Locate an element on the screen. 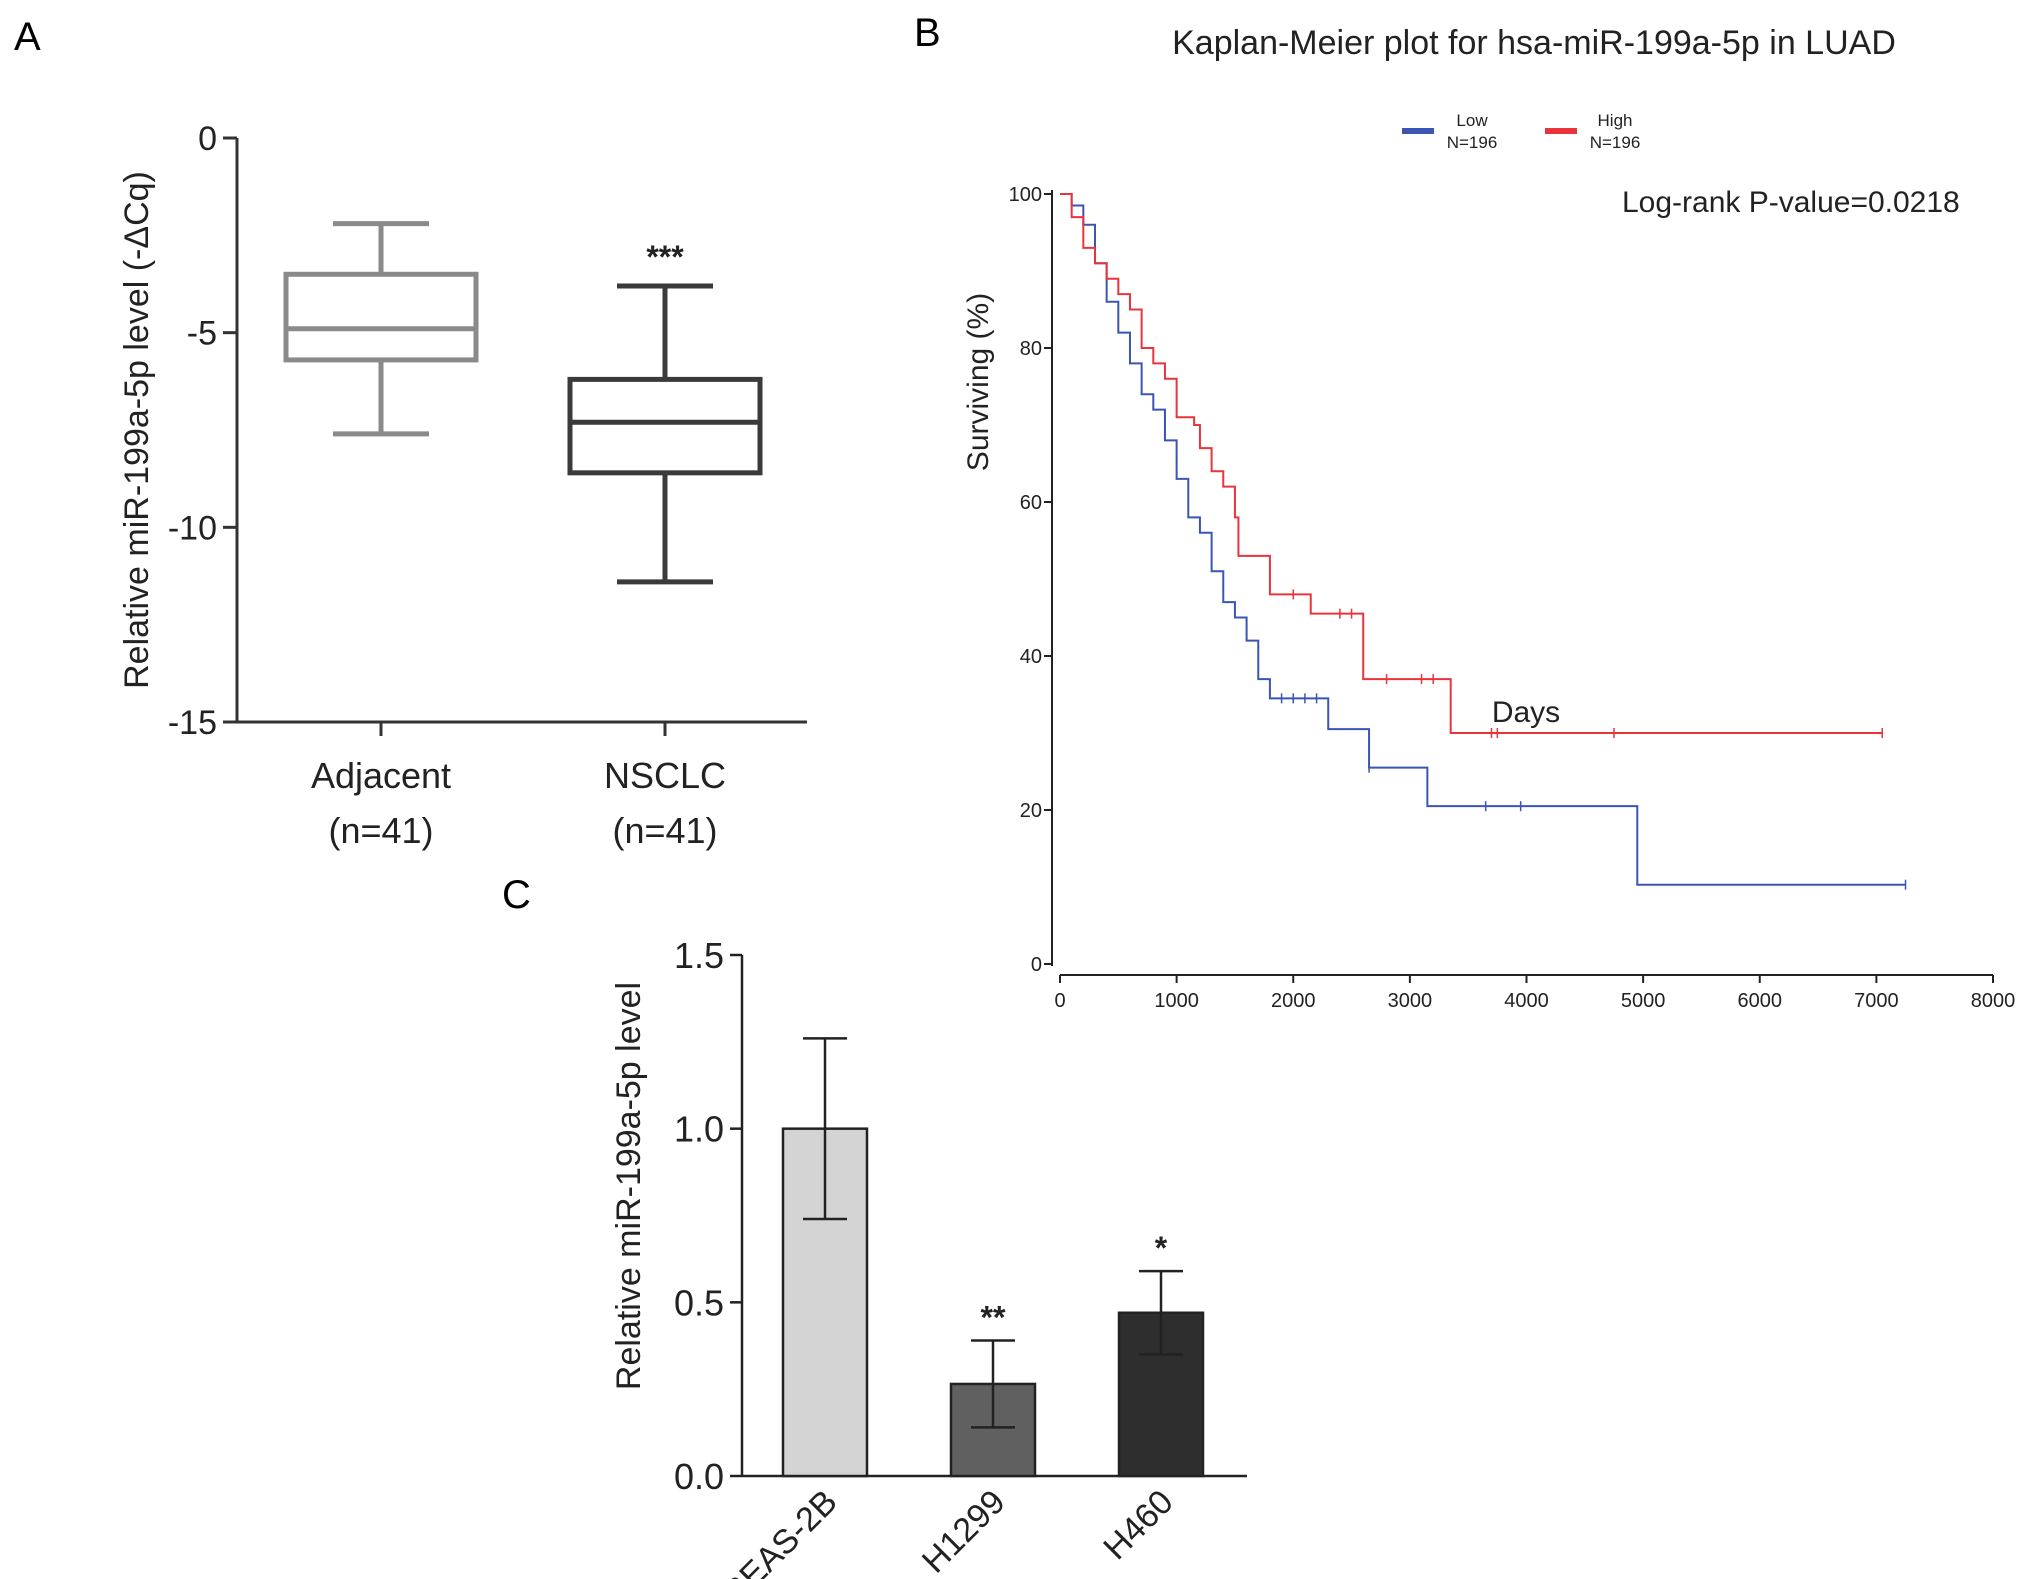 This screenshot has width=2031, height=1579. x-axis-label-b: Days is located at coordinates (1526, 712).